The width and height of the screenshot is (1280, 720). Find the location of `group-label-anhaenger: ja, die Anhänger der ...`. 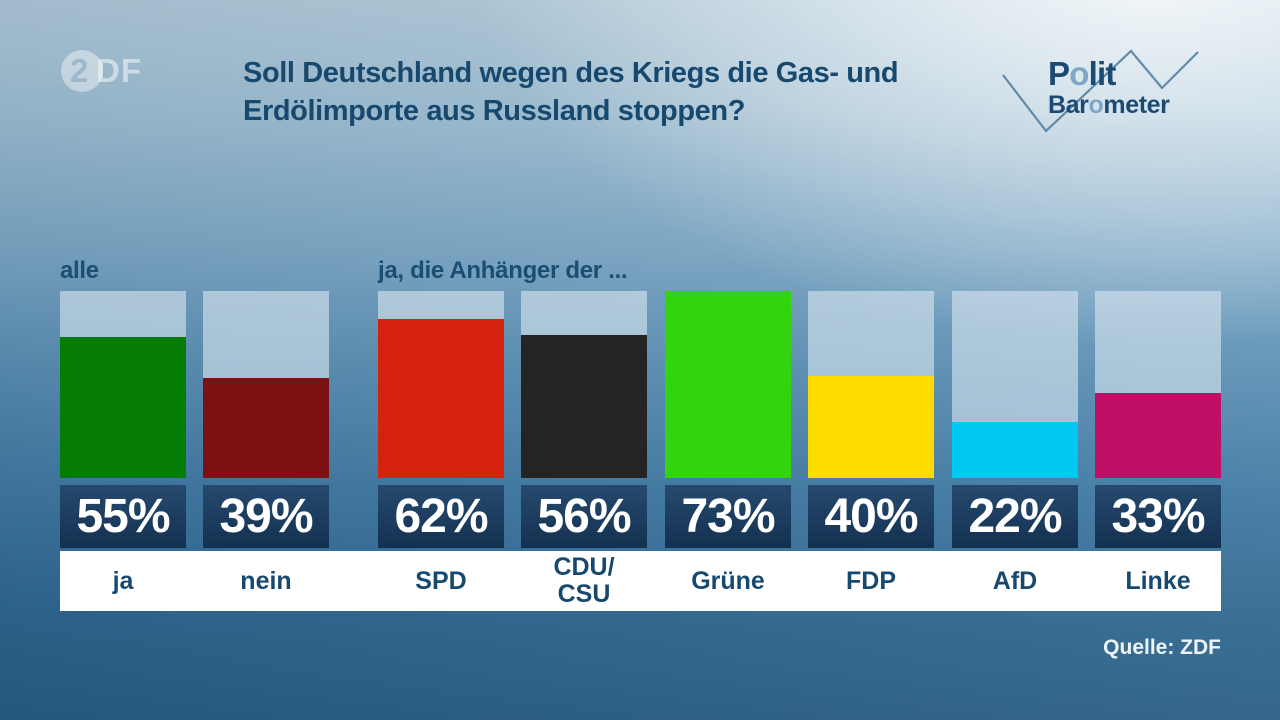

group-label-anhaenger: ja, die Anhänger der ... is located at coordinates (503, 270).